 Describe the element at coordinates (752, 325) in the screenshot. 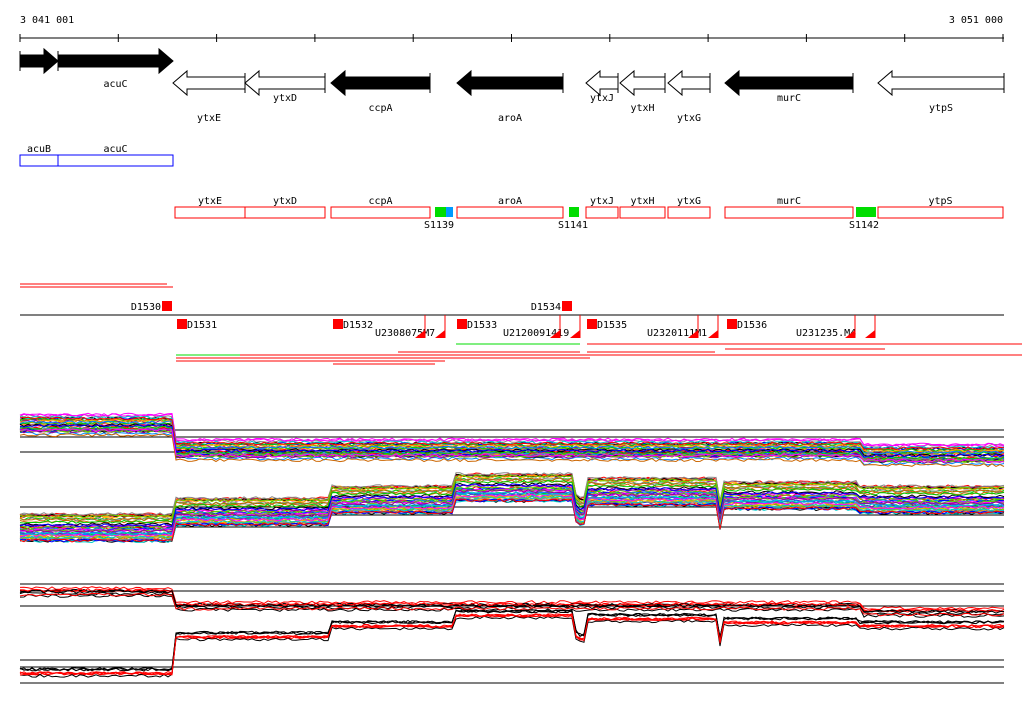

I see `lower-feature-label: D1536` at that location.